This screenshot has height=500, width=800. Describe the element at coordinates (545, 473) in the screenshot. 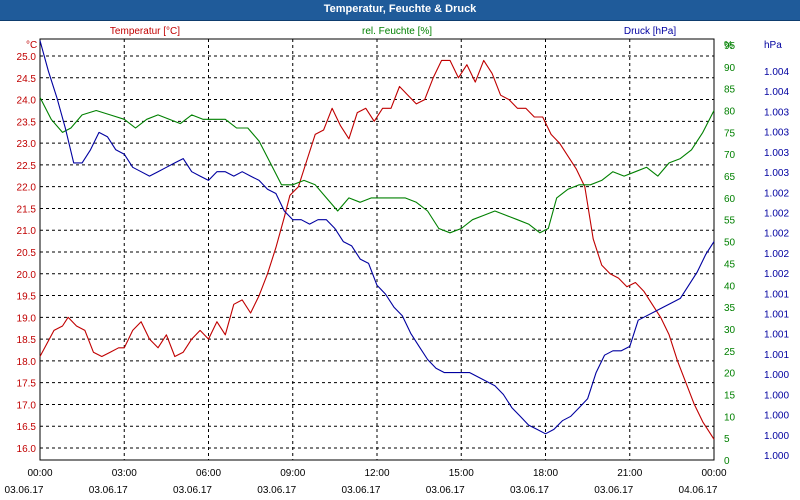

I see `x-tick-time: 18:00` at that location.